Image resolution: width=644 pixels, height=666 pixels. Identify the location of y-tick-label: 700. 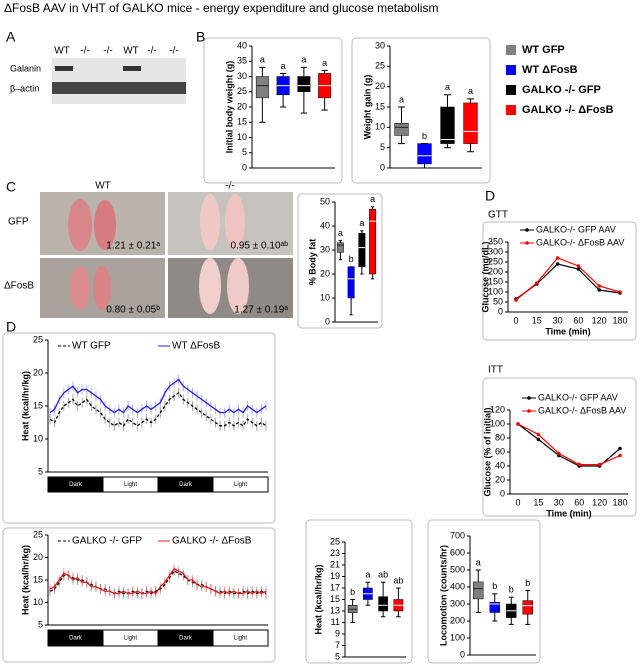
(457, 535).